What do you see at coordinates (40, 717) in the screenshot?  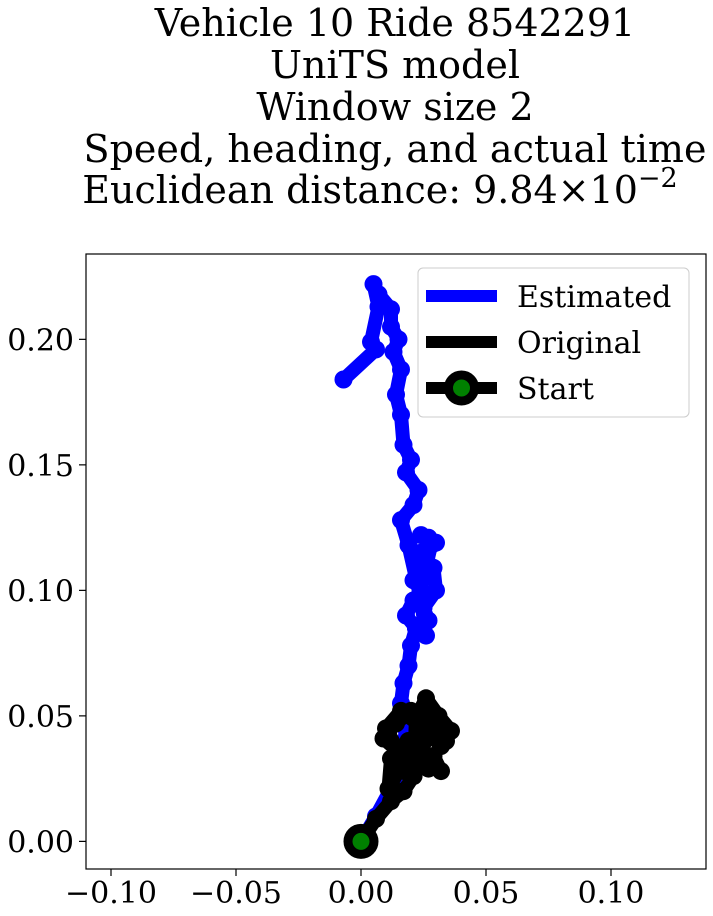 I see `y-tick-label: 0.05` at bounding box center [40, 717].